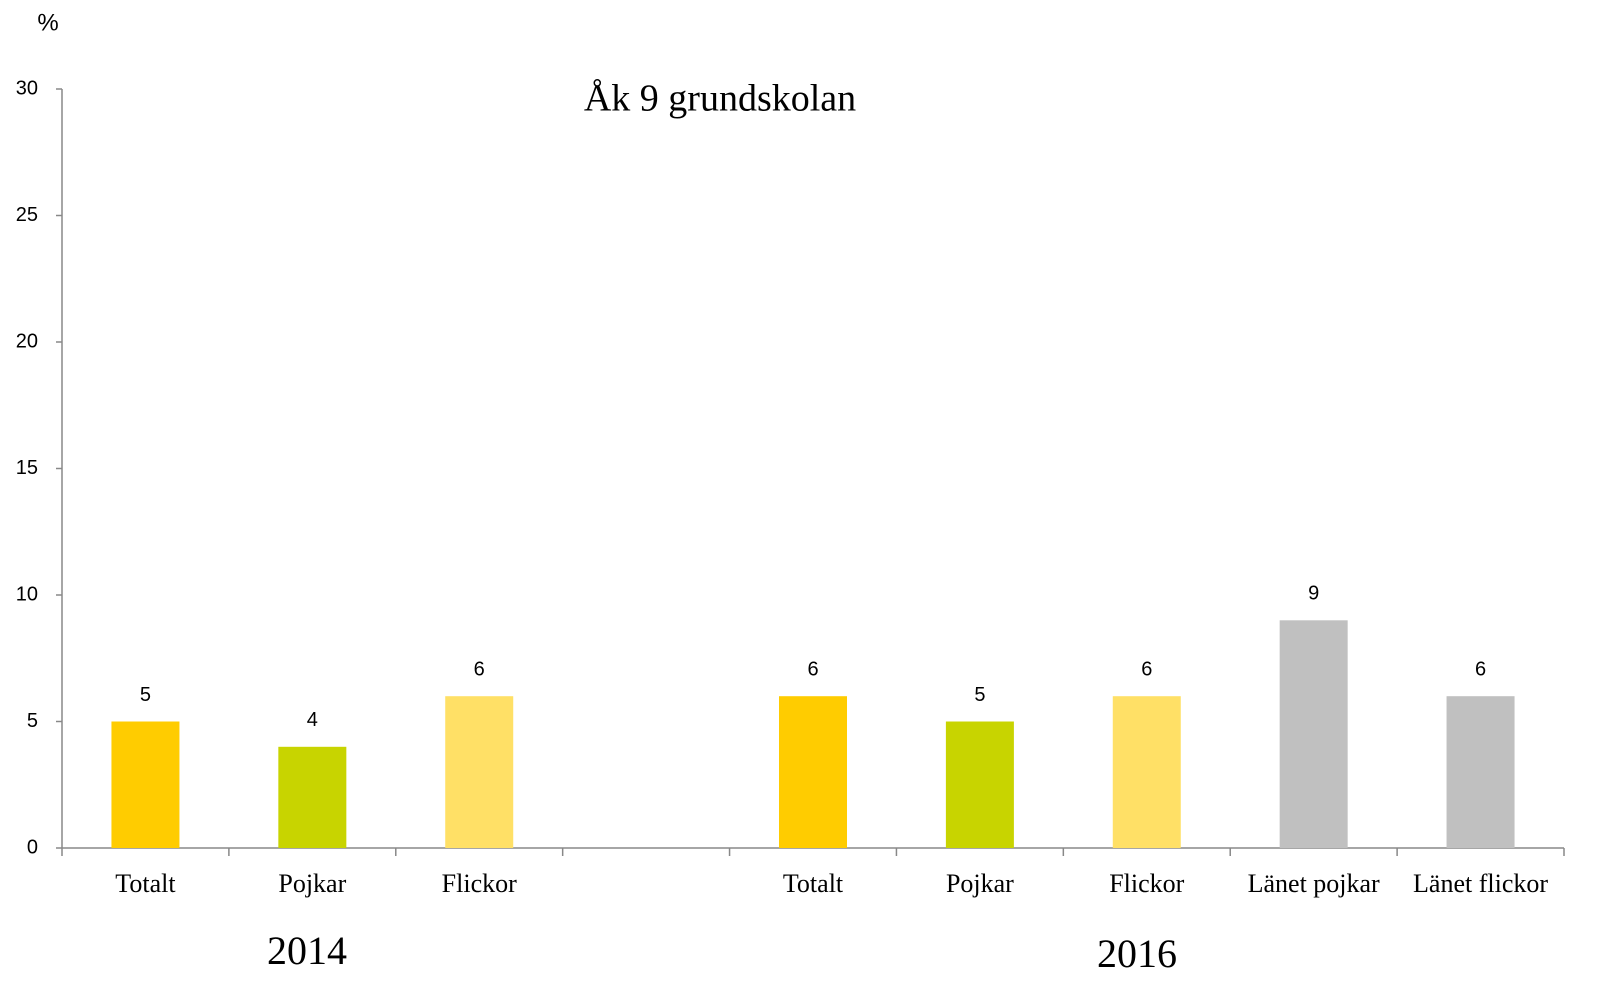 This screenshot has width=1601, height=993. What do you see at coordinates (307, 950) in the screenshot?
I see `group-label: 2014` at bounding box center [307, 950].